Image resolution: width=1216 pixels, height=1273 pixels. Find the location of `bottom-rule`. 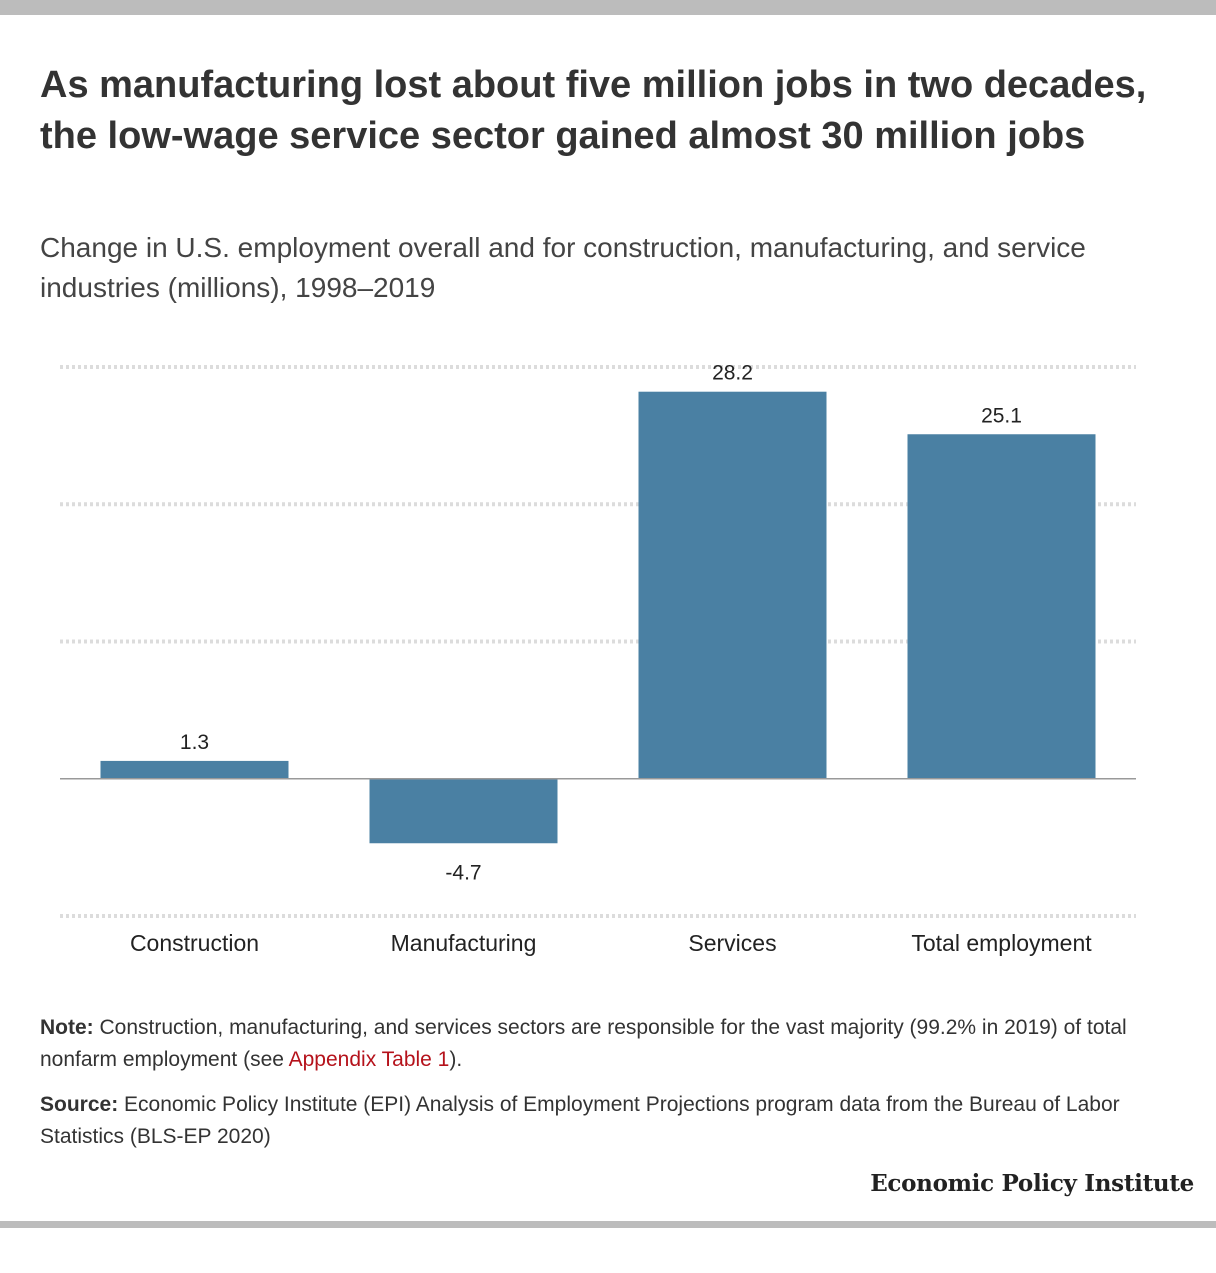

bottom-rule is located at coordinates (608, 1224).